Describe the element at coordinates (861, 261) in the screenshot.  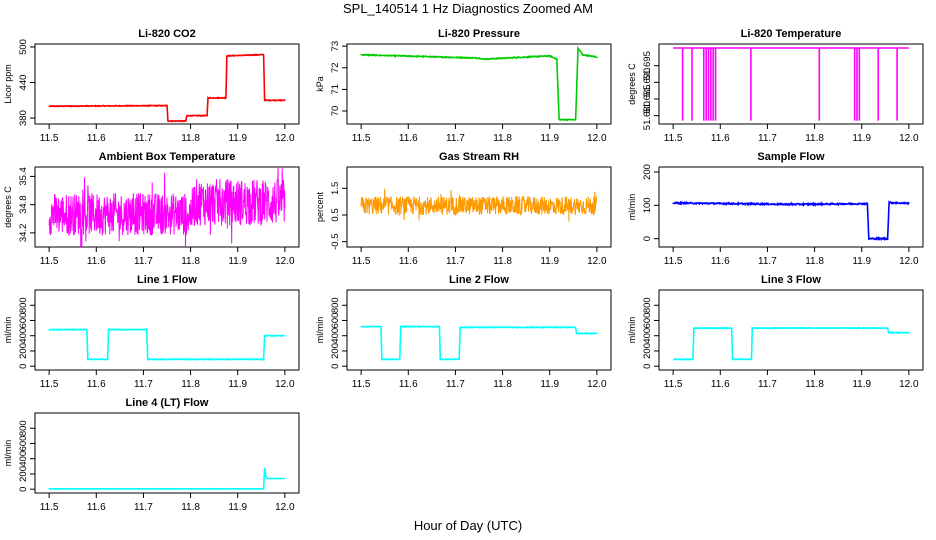
I see `x-tick-label-sample-flow: 11.9` at that location.